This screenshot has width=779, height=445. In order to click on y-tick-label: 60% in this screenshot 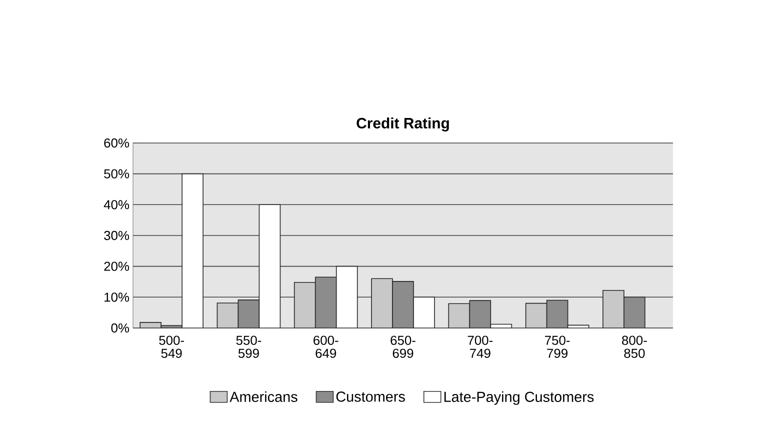, I will do `click(117, 143)`.